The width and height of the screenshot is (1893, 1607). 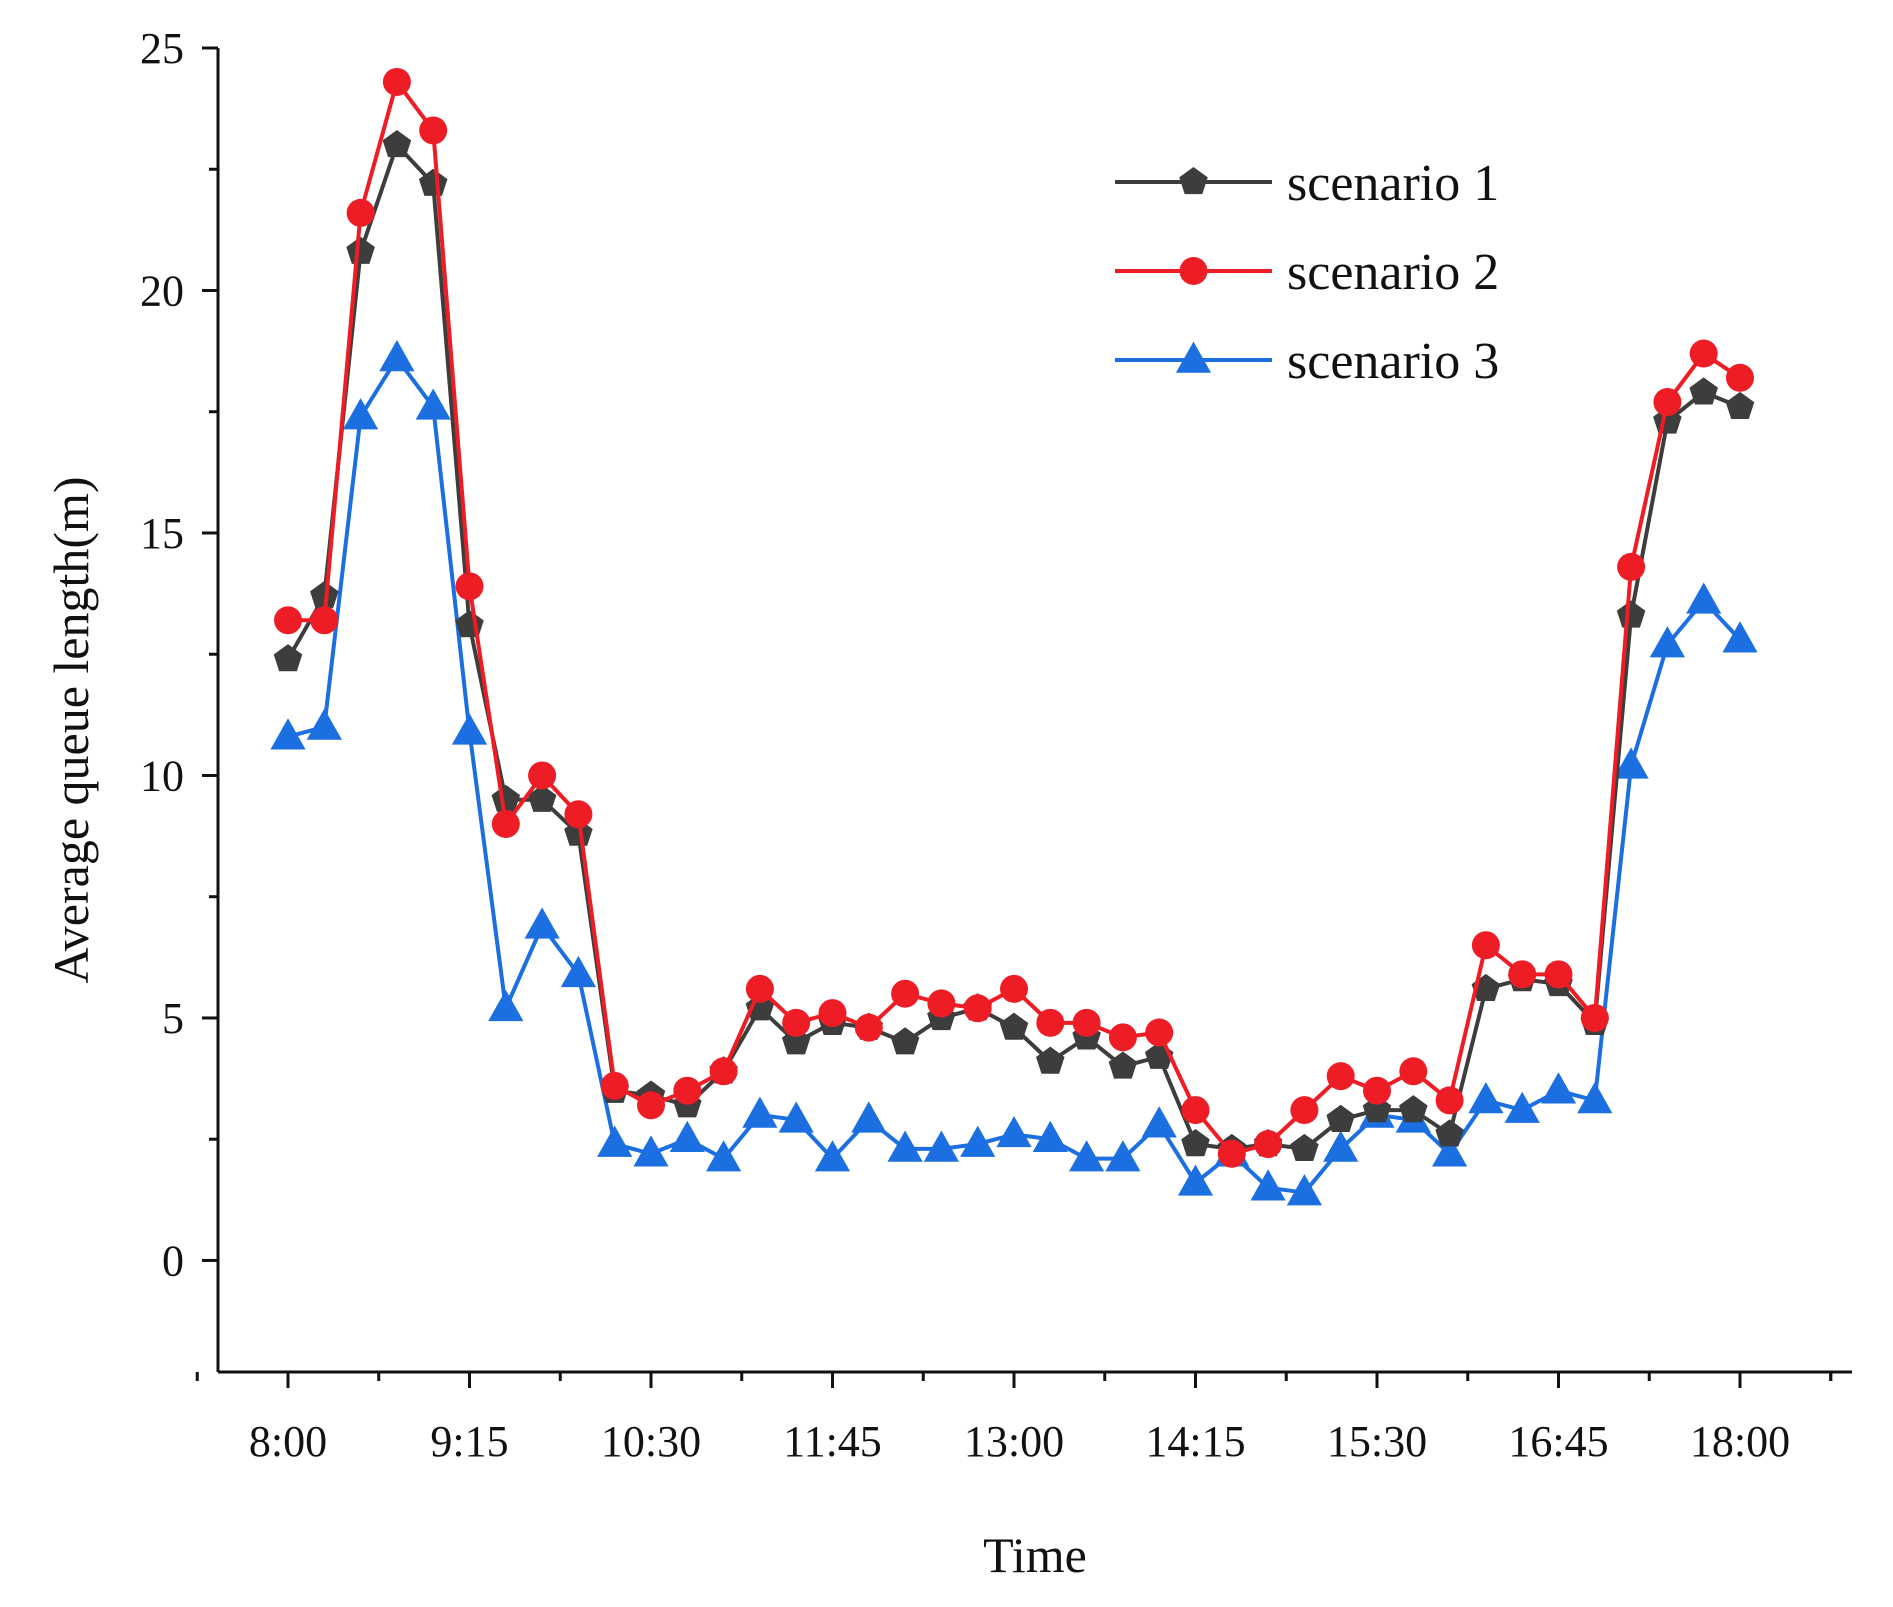 I want to click on legend-label: scenario 2, so click(x=1393, y=272).